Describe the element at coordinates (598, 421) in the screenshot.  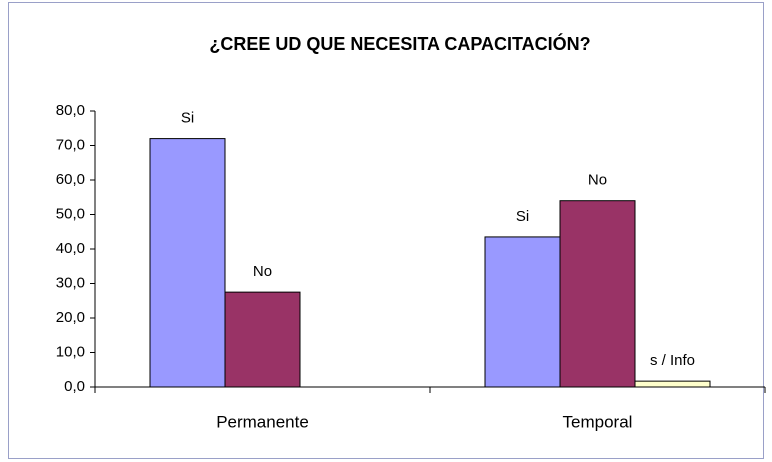
I see `x-tick-label: Temporal` at that location.